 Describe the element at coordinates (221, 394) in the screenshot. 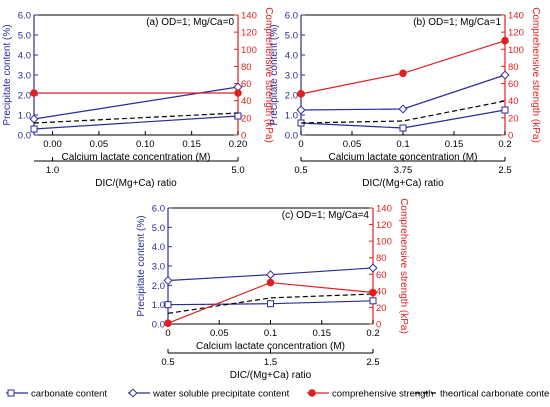

I see `legend-label-water_soluble: water soluble precipitate content` at that location.